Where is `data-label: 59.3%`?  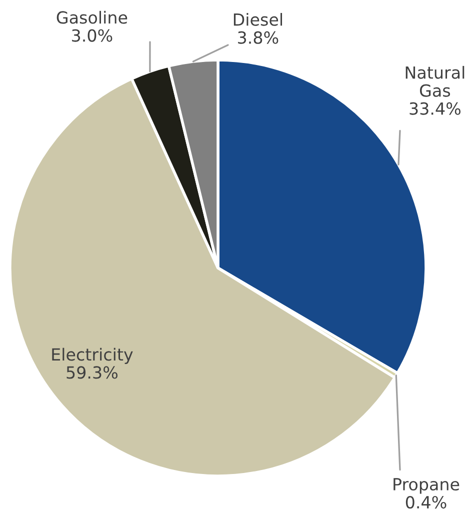 data-label: 59.3% is located at coordinates (92, 372).